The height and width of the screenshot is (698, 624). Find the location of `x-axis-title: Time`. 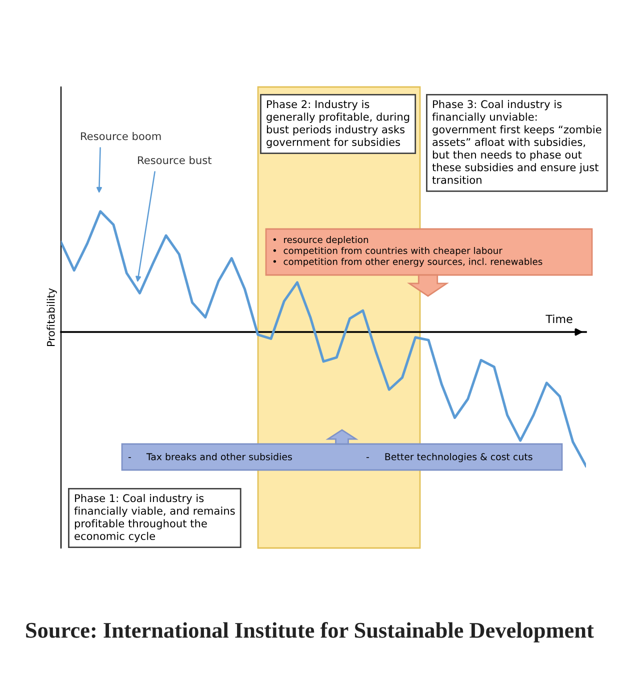

x-axis-title: Time is located at coordinates (559, 319).